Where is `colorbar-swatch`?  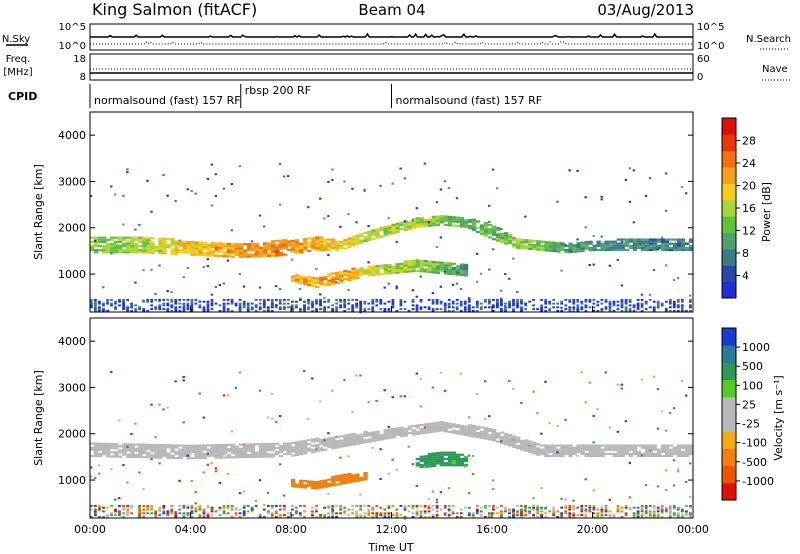 colorbar-swatch is located at coordinates (729, 371).